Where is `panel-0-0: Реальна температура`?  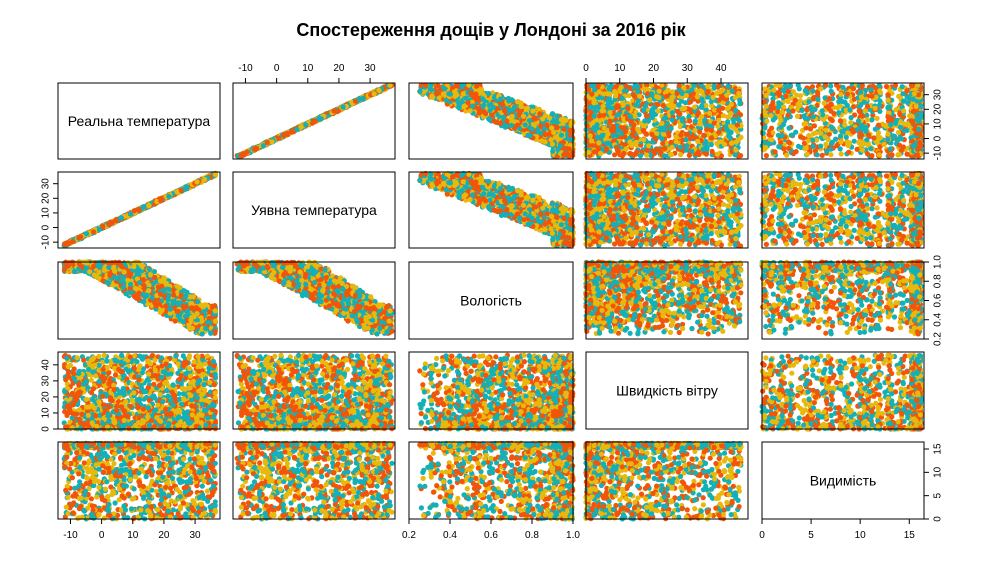 panel-0-0: Реальна температура is located at coordinates (139, 121).